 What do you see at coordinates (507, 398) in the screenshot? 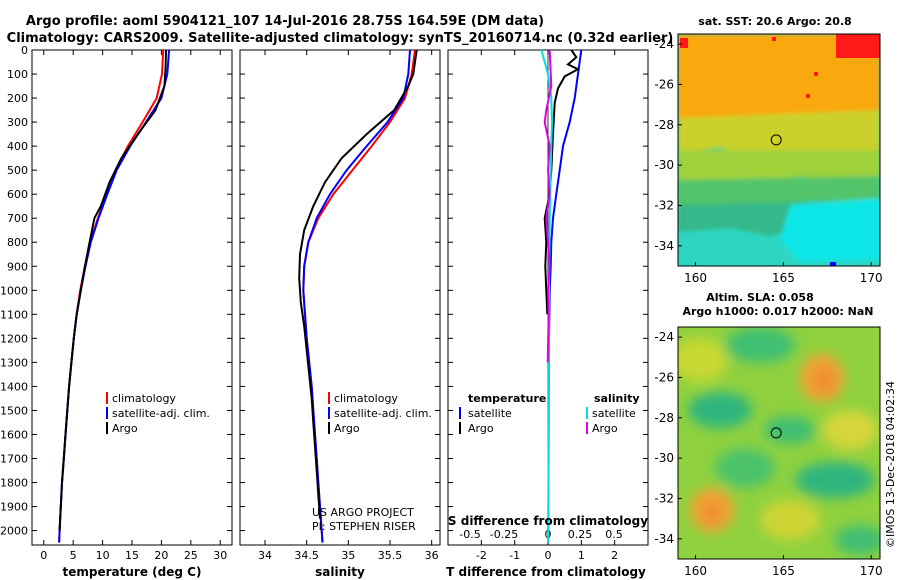
I see `legend-title-temperature: temperature` at bounding box center [507, 398].